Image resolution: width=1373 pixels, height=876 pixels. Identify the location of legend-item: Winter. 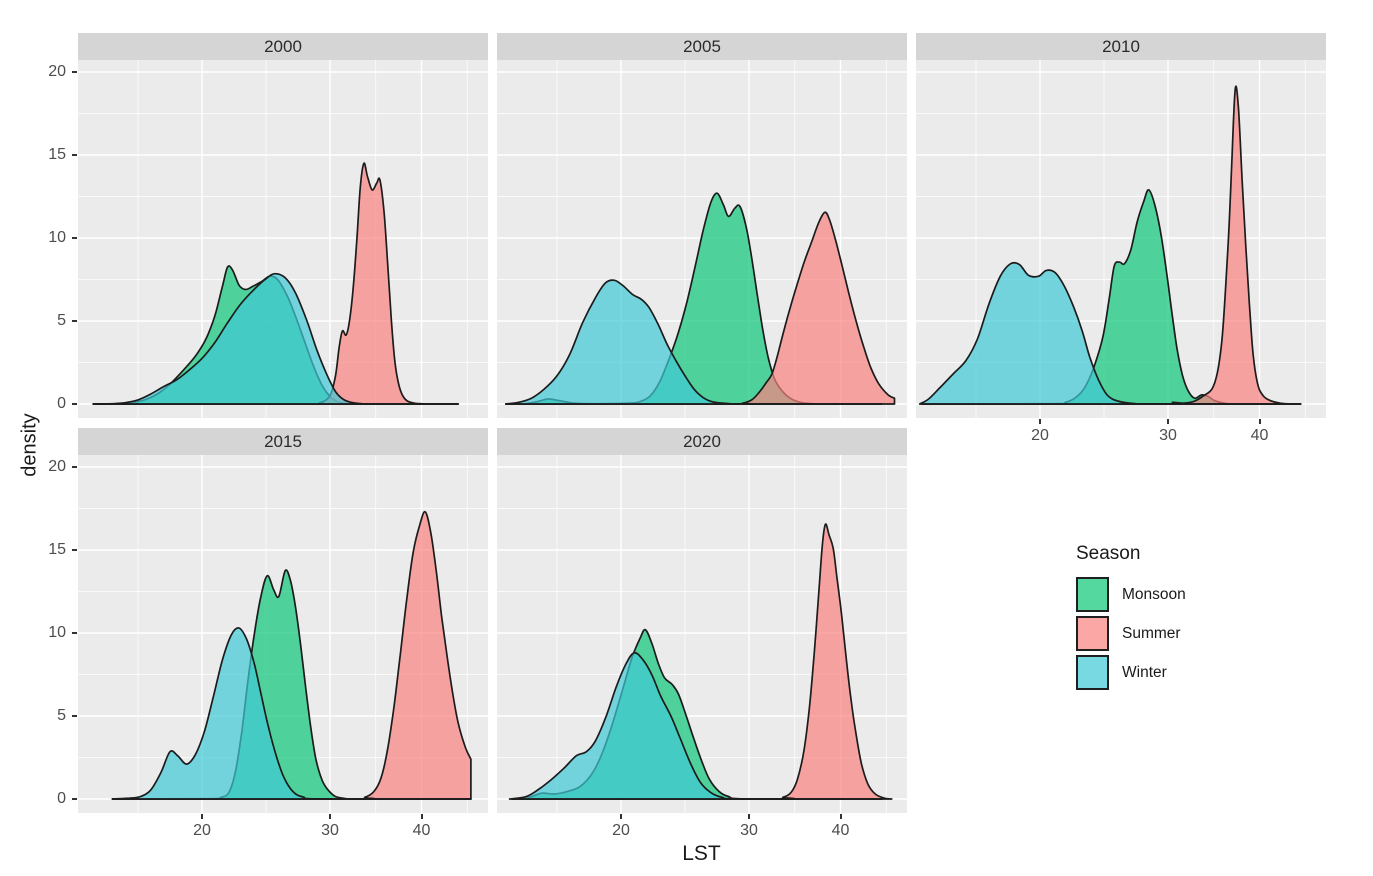
(1131, 672).